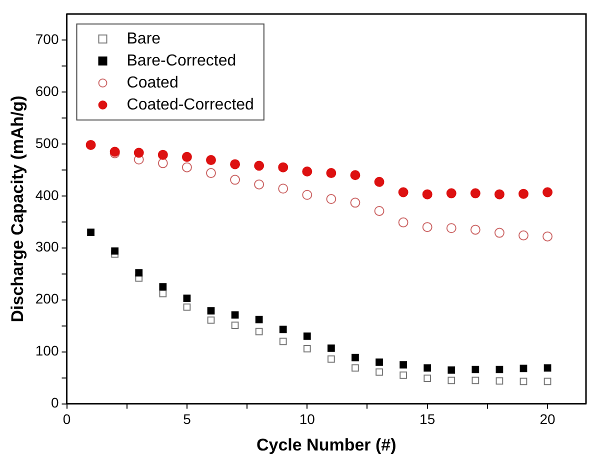 Image resolution: width=592 pixels, height=460 pixels. What do you see at coordinates (143, 39) in the screenshot?
I see `legend-label: Bare` at bounding box center [143, 39].